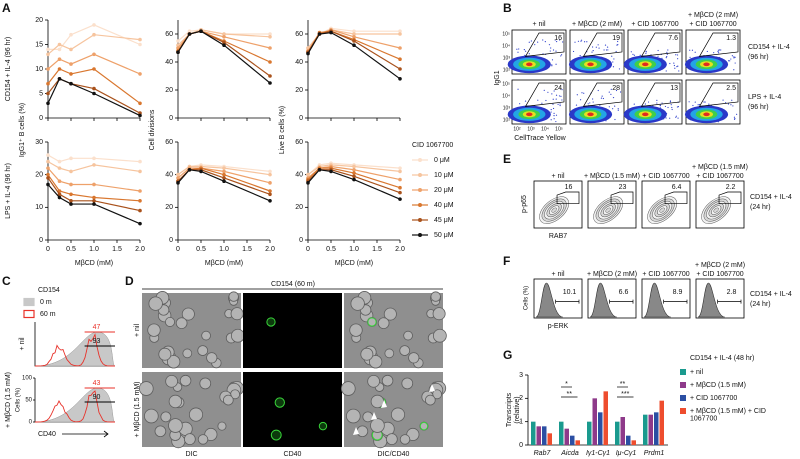 Image resolution: width=800 pixels, height=459 pixels. I want to click on x-tick-label: 2.0, so click(140, 249).